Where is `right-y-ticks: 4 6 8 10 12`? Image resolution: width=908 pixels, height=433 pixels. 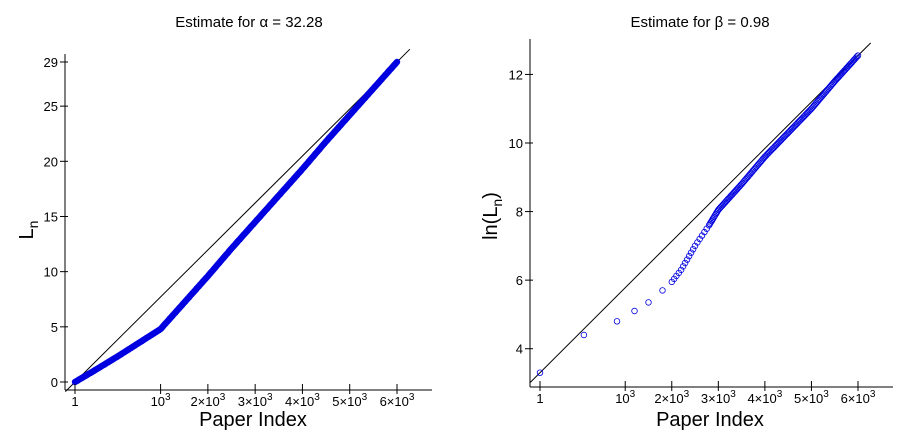
right-y-ticks: 4 6 8 10 12 is located at coordinates (521, 212).